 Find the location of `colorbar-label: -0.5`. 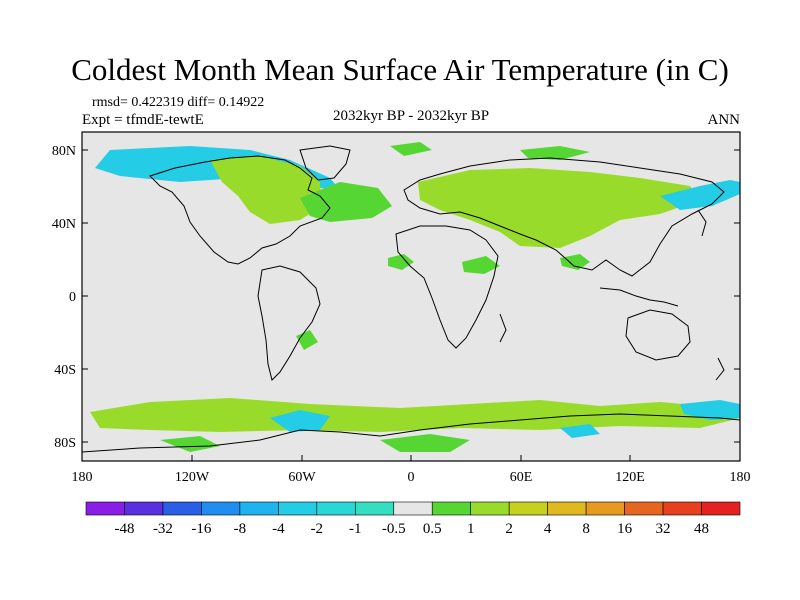

colorbar-label: -0.5 is located at coordinates (394, 529).